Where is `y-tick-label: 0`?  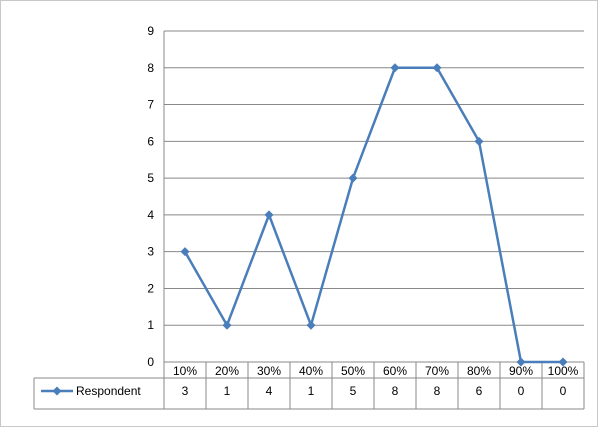
y-tick-label: 0 is located at coordinates (150, 362).